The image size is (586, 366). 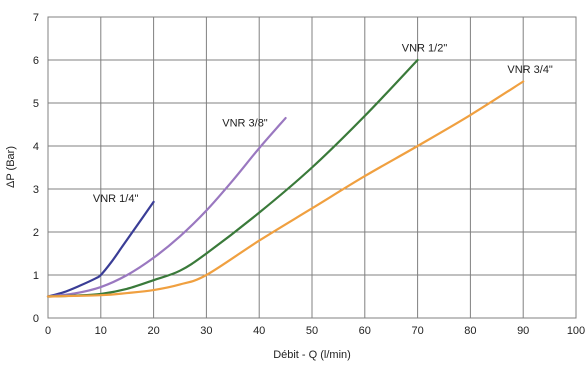 I want to click on x-tick-label: 30, so click(x=206, y=331).